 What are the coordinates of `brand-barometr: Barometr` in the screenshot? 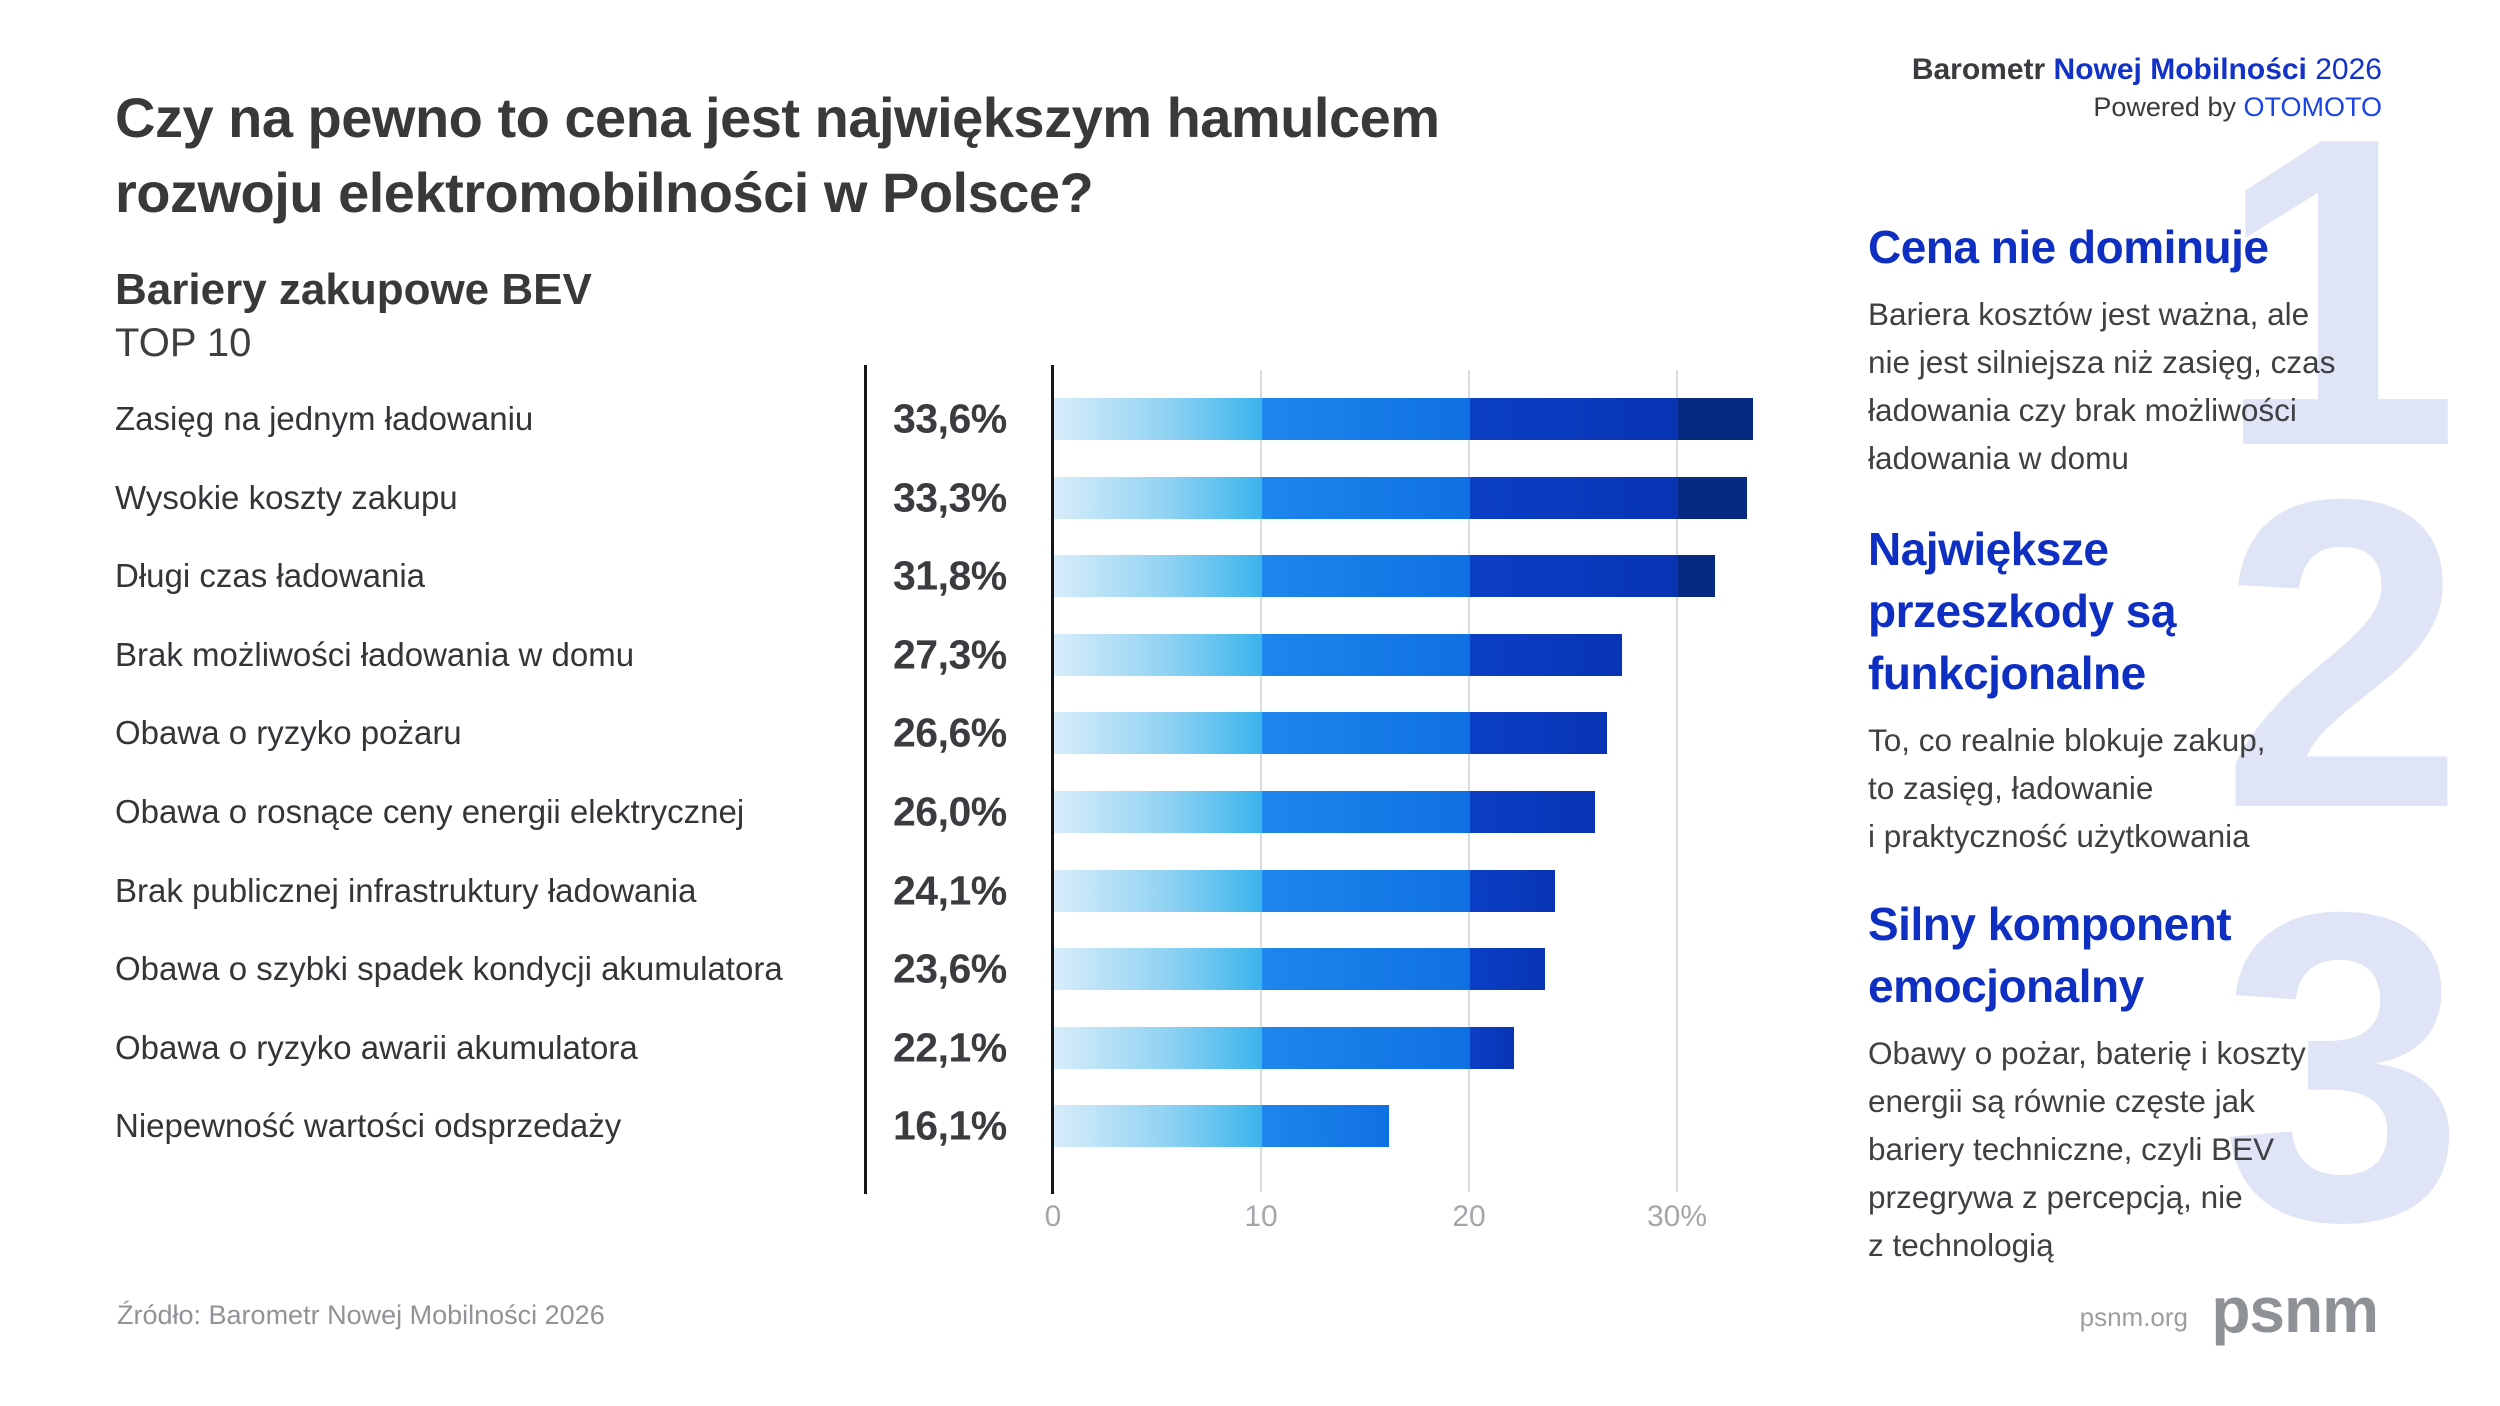 It's located at (1978, 69).